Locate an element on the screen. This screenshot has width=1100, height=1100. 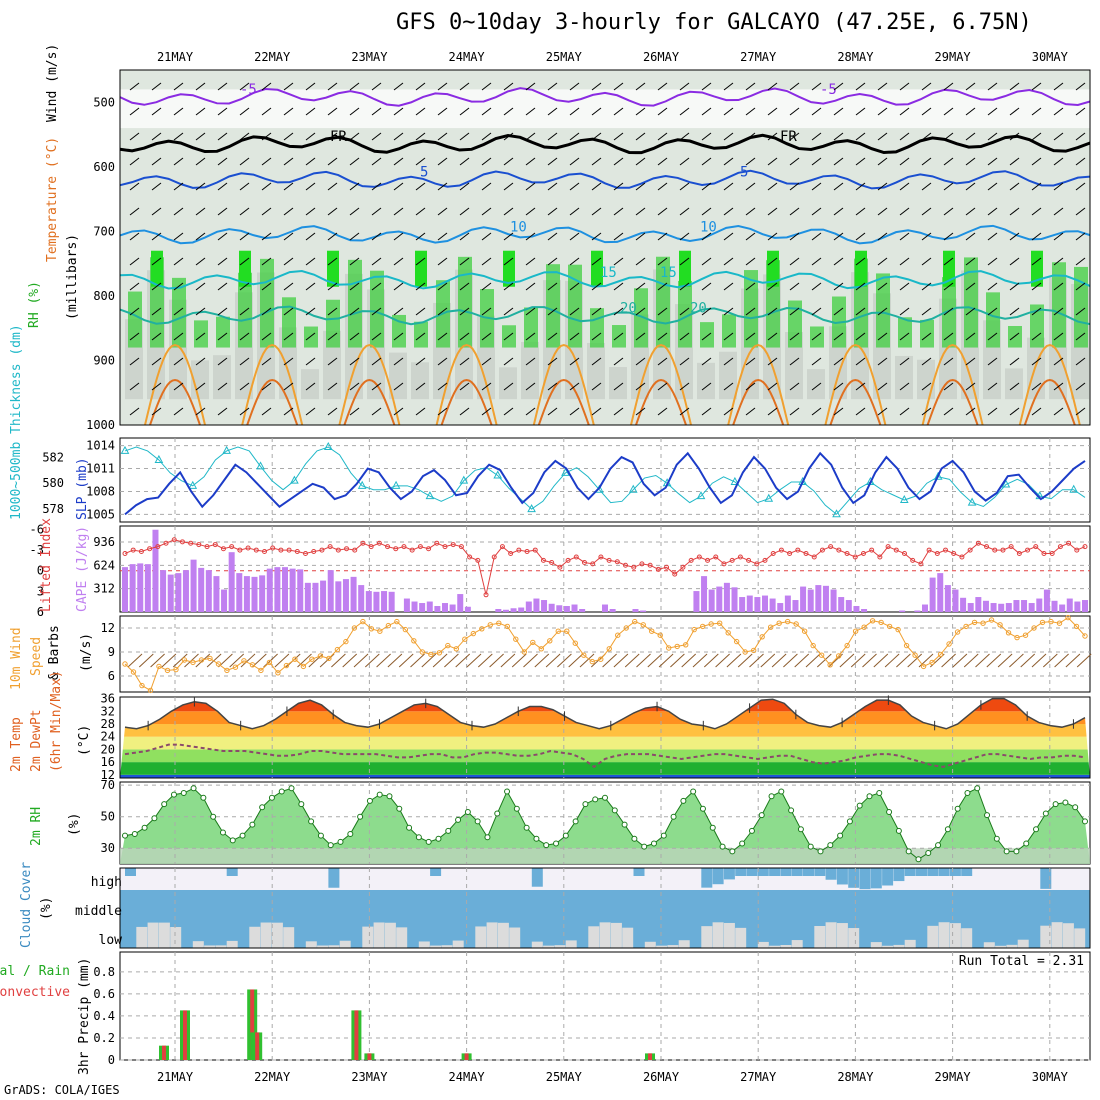
thickness-axis-label: 1000~500mb Thickness (dm) is located at coordinates (16, 422).